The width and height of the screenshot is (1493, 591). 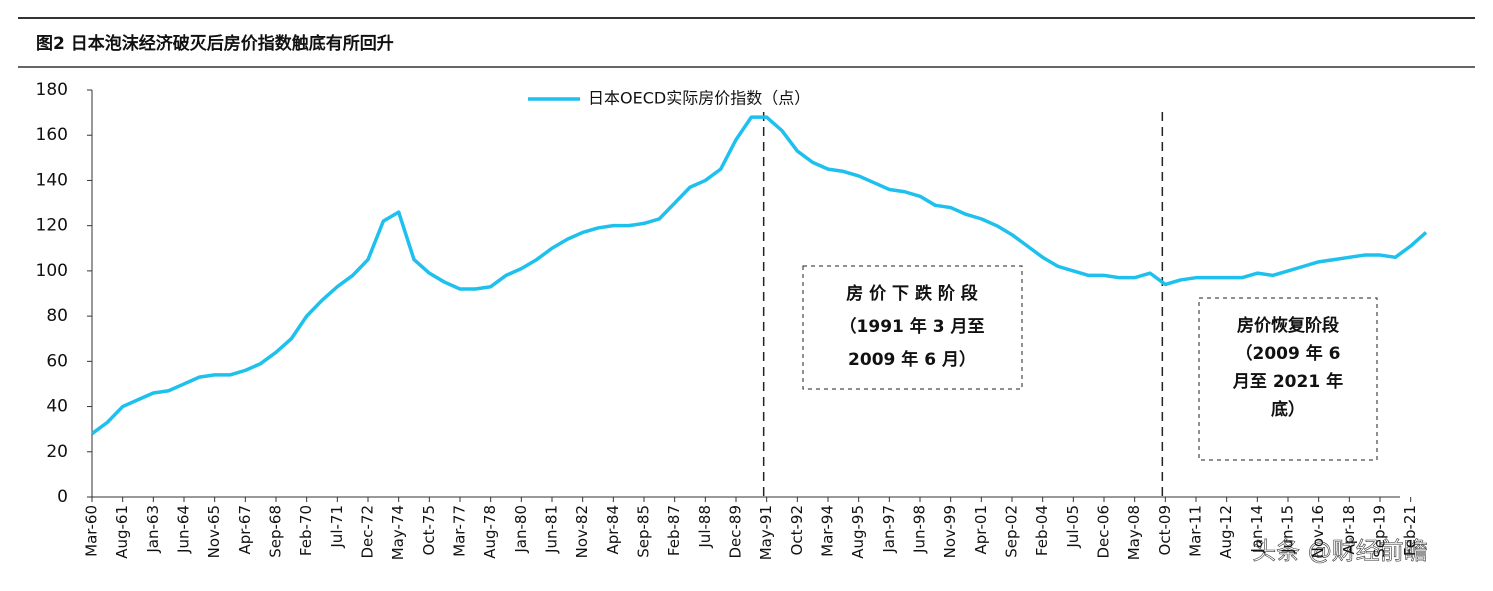 What do you see at coordinates (1073, 527) in the screenshot?
I see `x-tick-label: Jul-05` at bounding box center [1073, 527].